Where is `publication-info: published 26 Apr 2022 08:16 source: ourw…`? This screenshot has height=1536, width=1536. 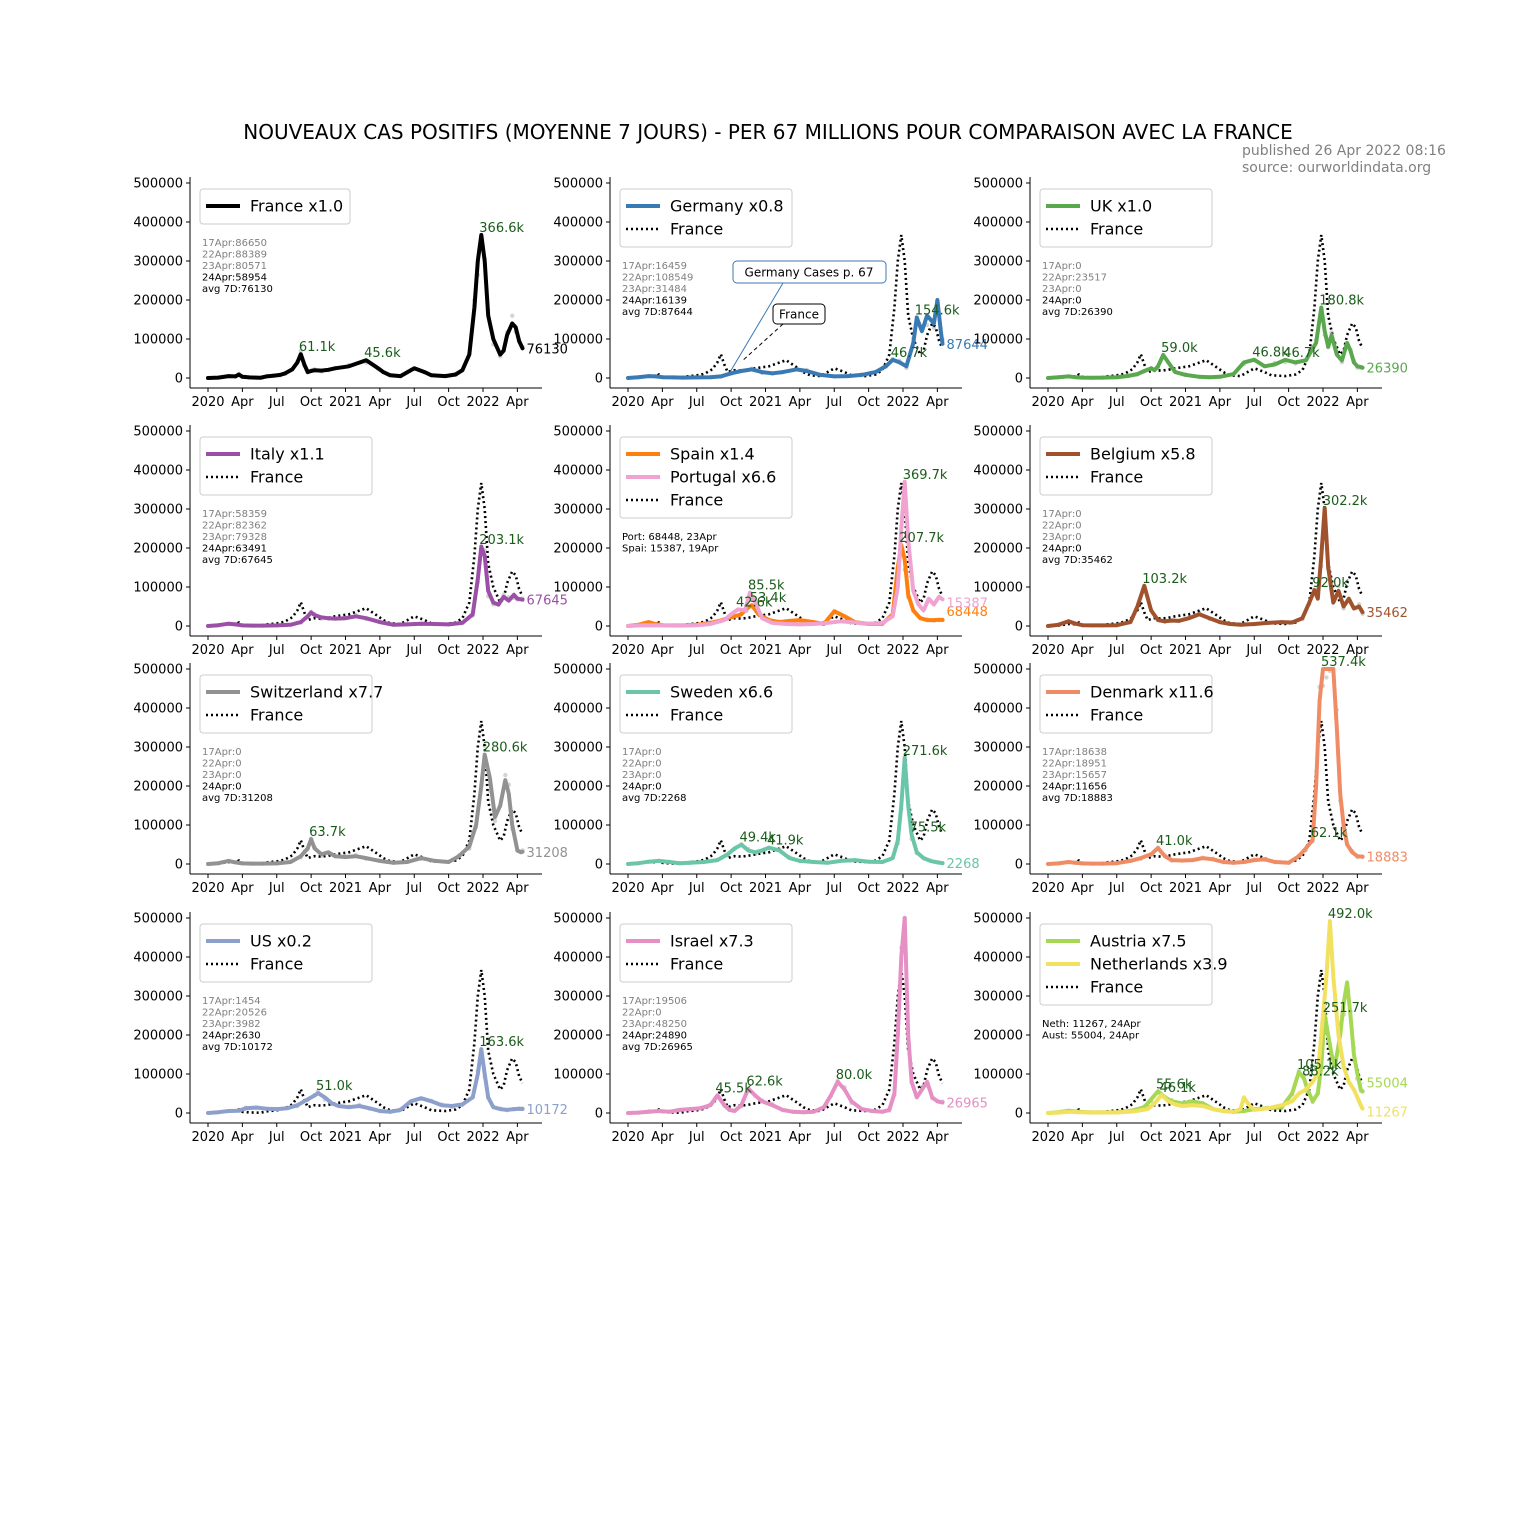
publication-info: published 26 Apr 2022 08:16 source: ourw… is located at coordinates (1344, 160).